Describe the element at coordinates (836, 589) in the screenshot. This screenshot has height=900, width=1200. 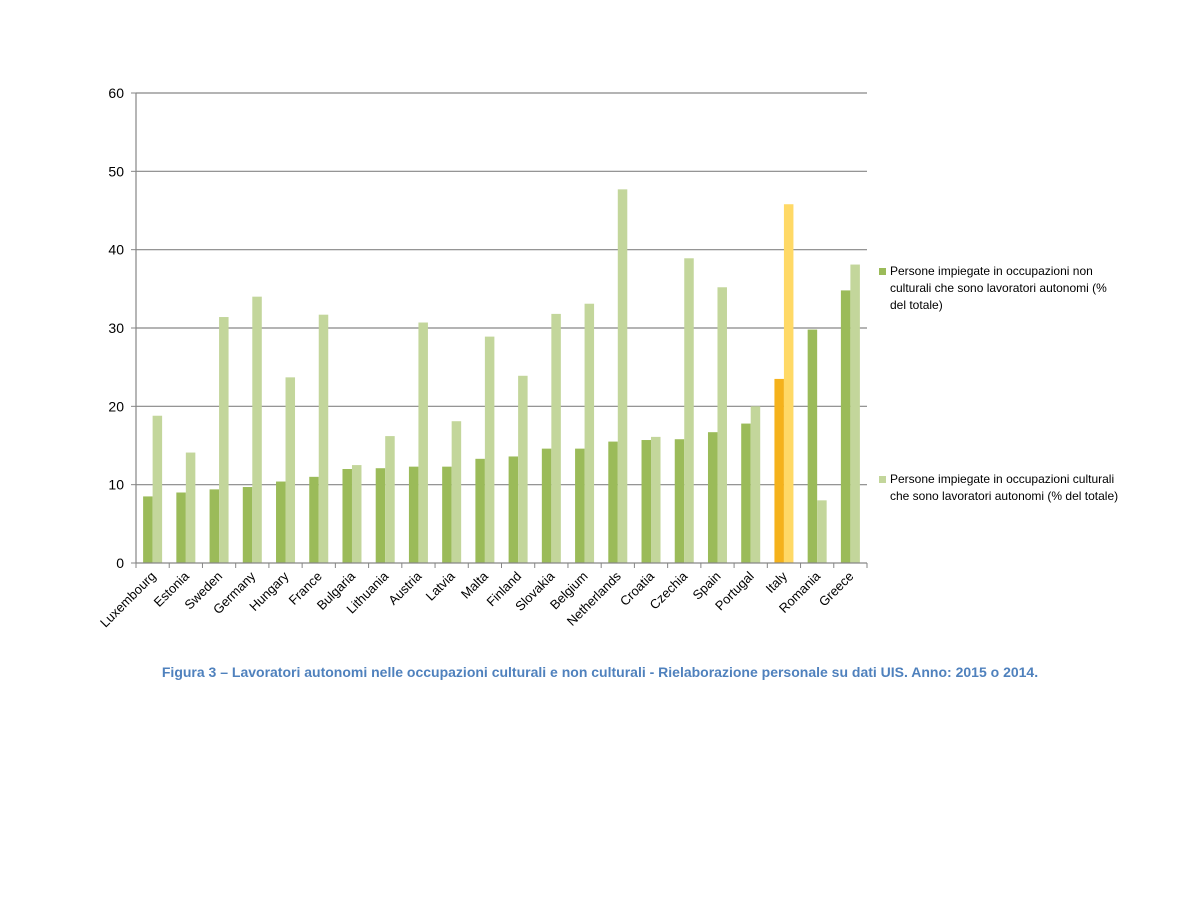
I see `x-tick-label: Greece` at that location.